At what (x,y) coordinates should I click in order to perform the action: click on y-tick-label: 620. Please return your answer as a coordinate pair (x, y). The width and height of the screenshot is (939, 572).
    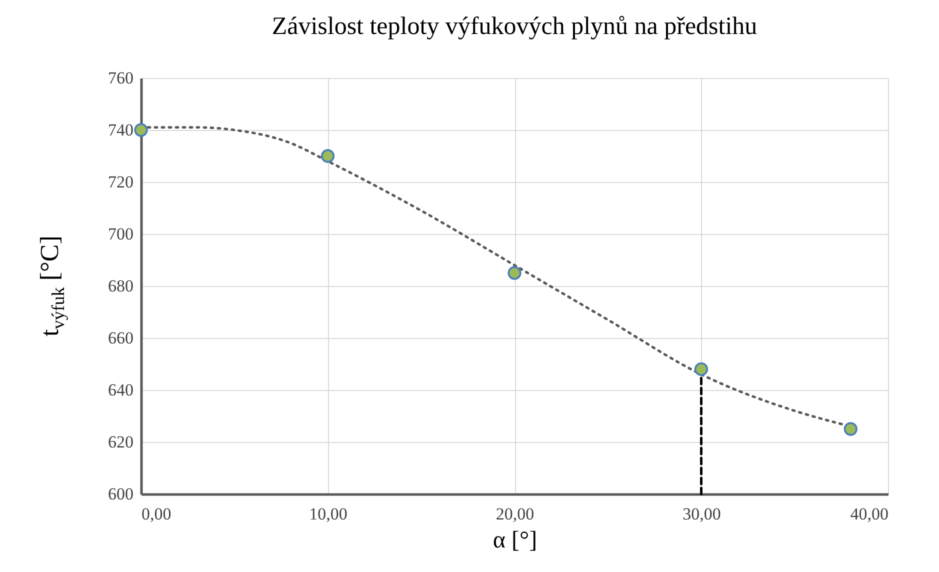
    Looking at the image, I should click on (121, 442).